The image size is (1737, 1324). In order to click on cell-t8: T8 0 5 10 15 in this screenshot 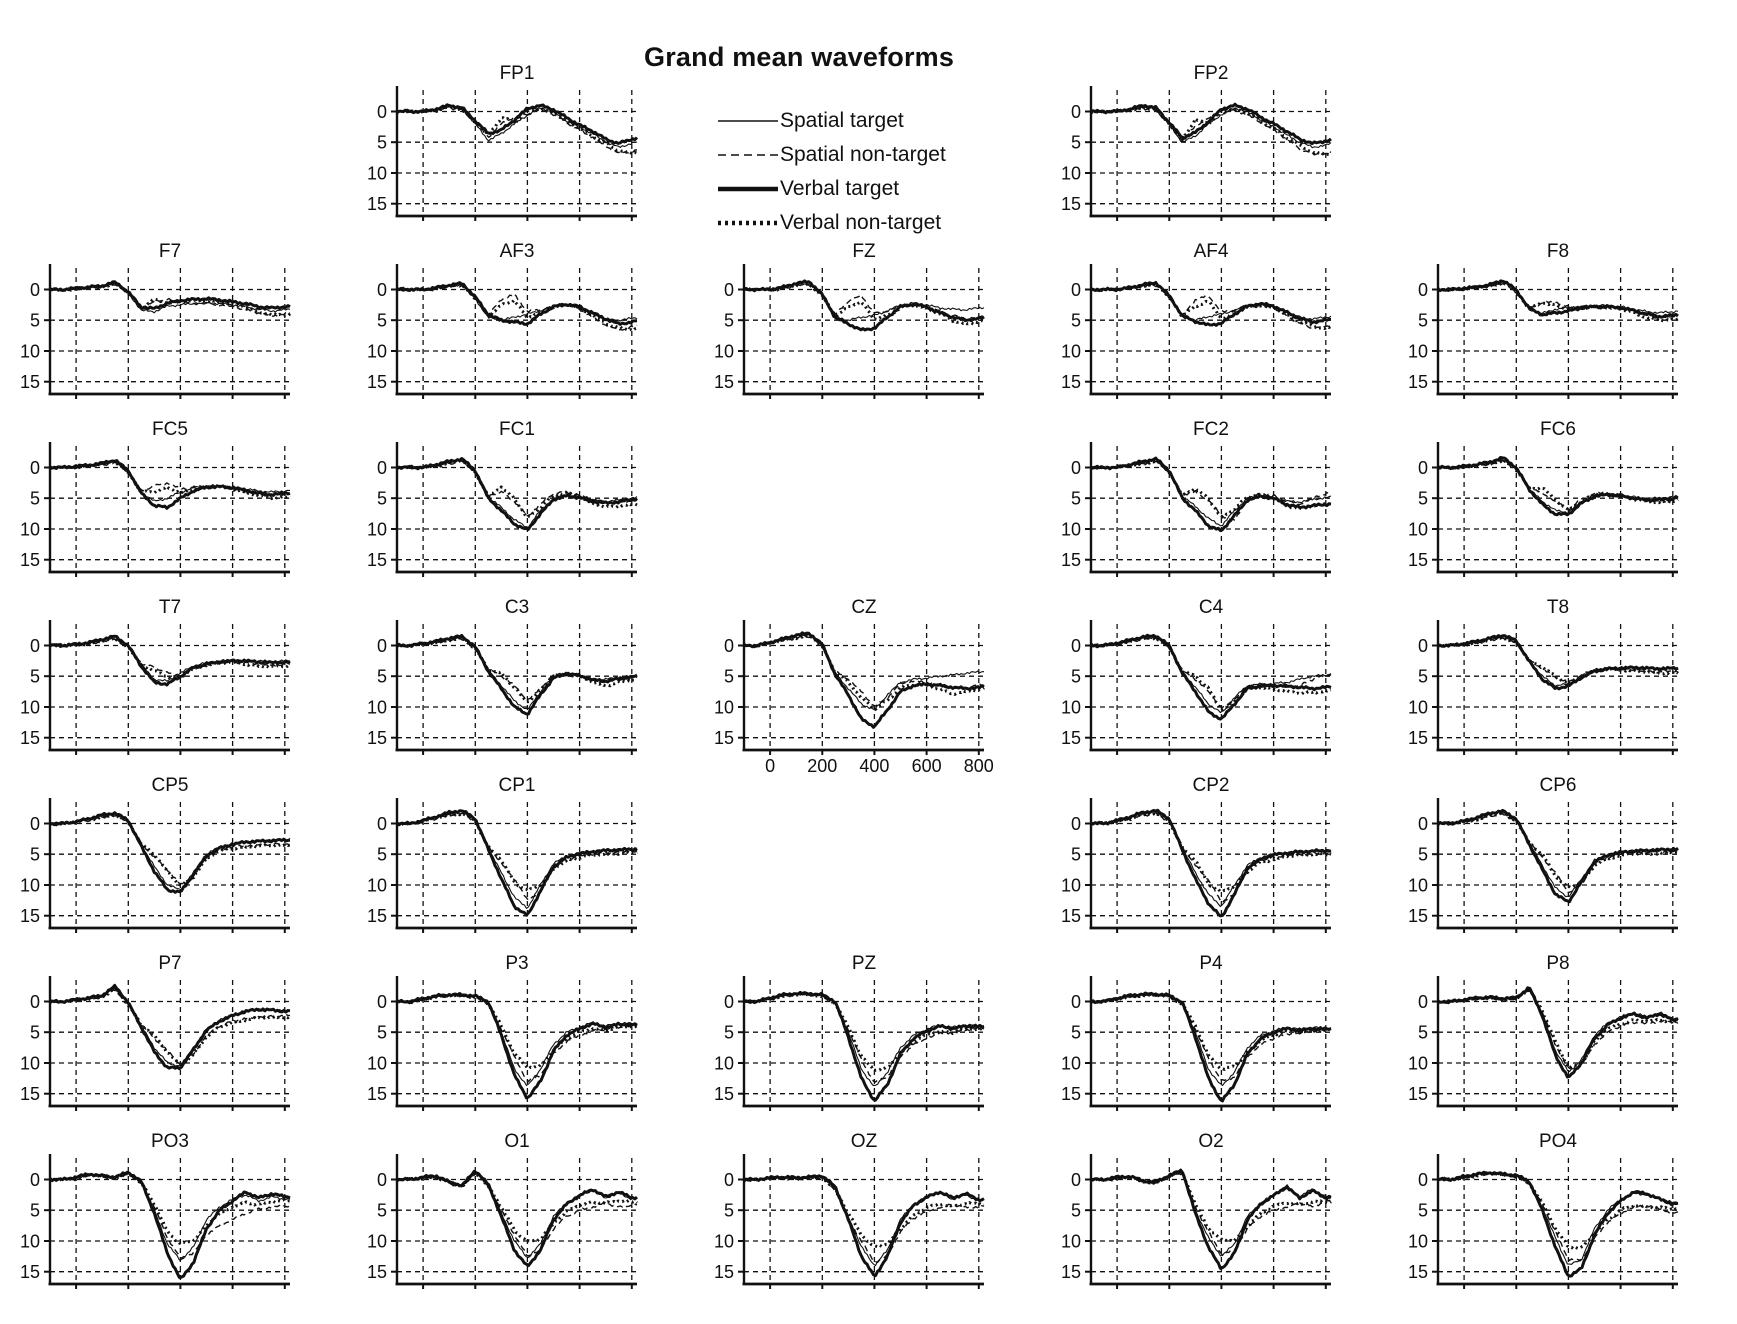, I will do `click(1561, 687)`.